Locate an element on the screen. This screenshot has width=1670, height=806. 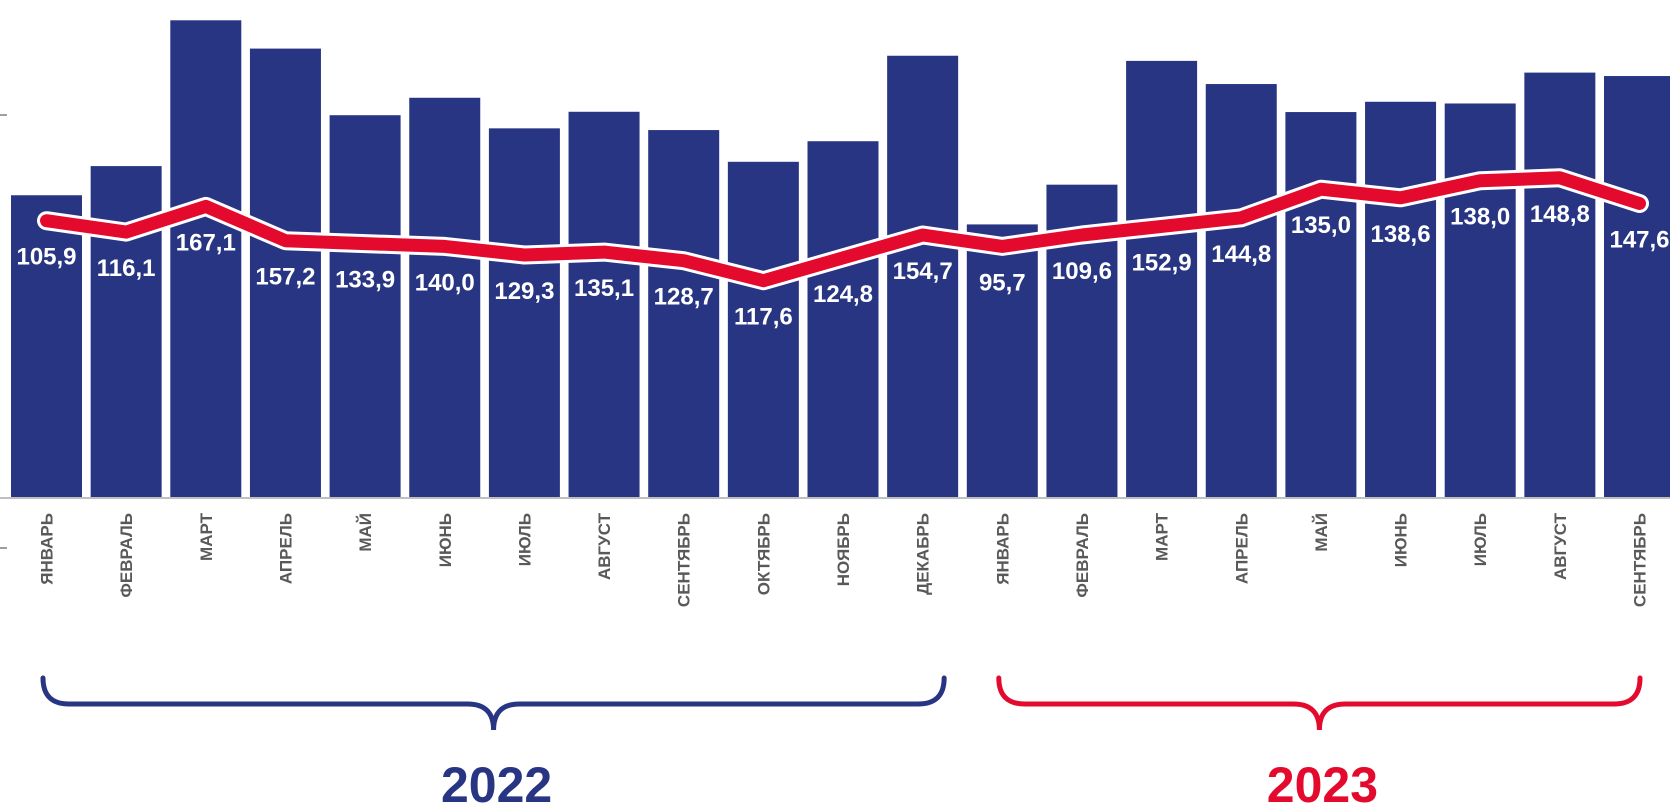
x-tick-label-9: СЕНТЯБРЬ is located at coordinates (684, 560).